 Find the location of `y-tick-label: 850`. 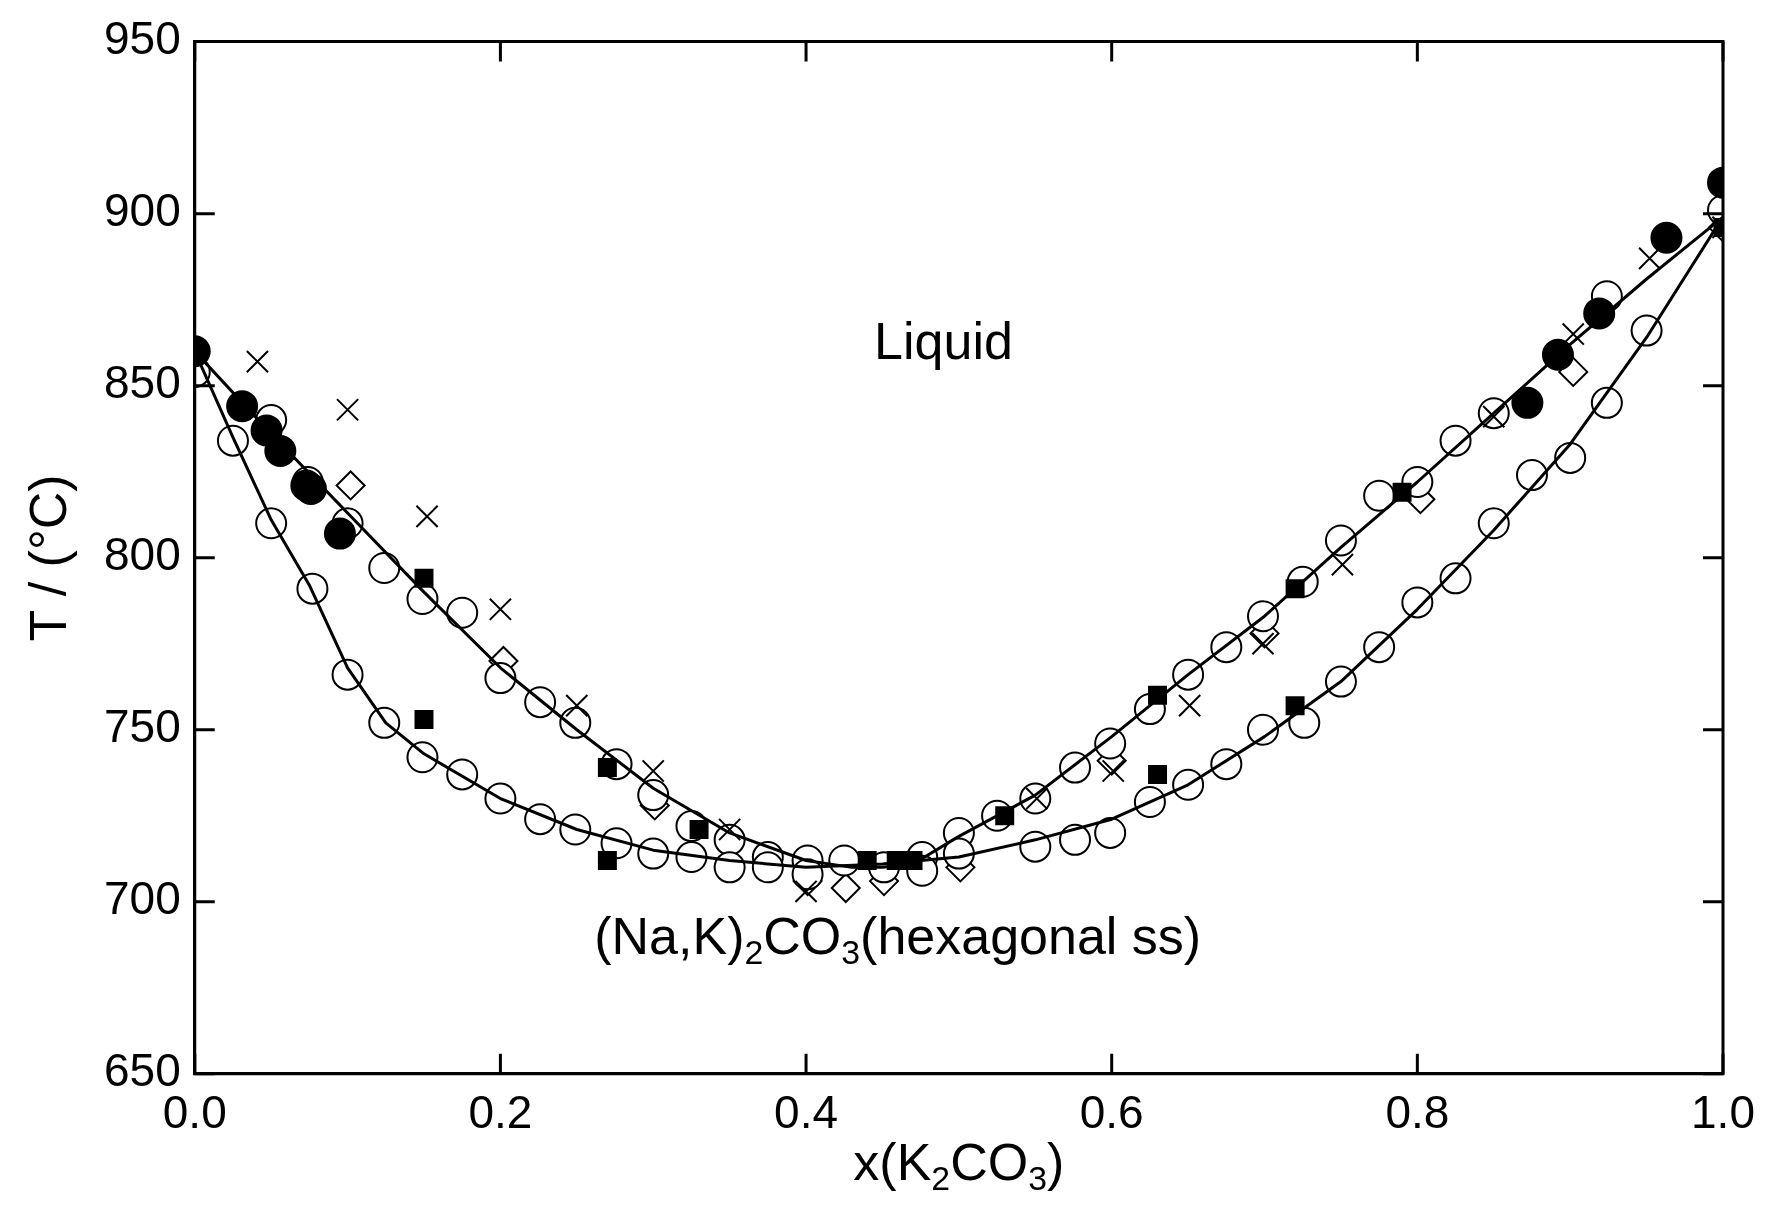

y-tick-label: 850 is located at coordinates (142, 382).